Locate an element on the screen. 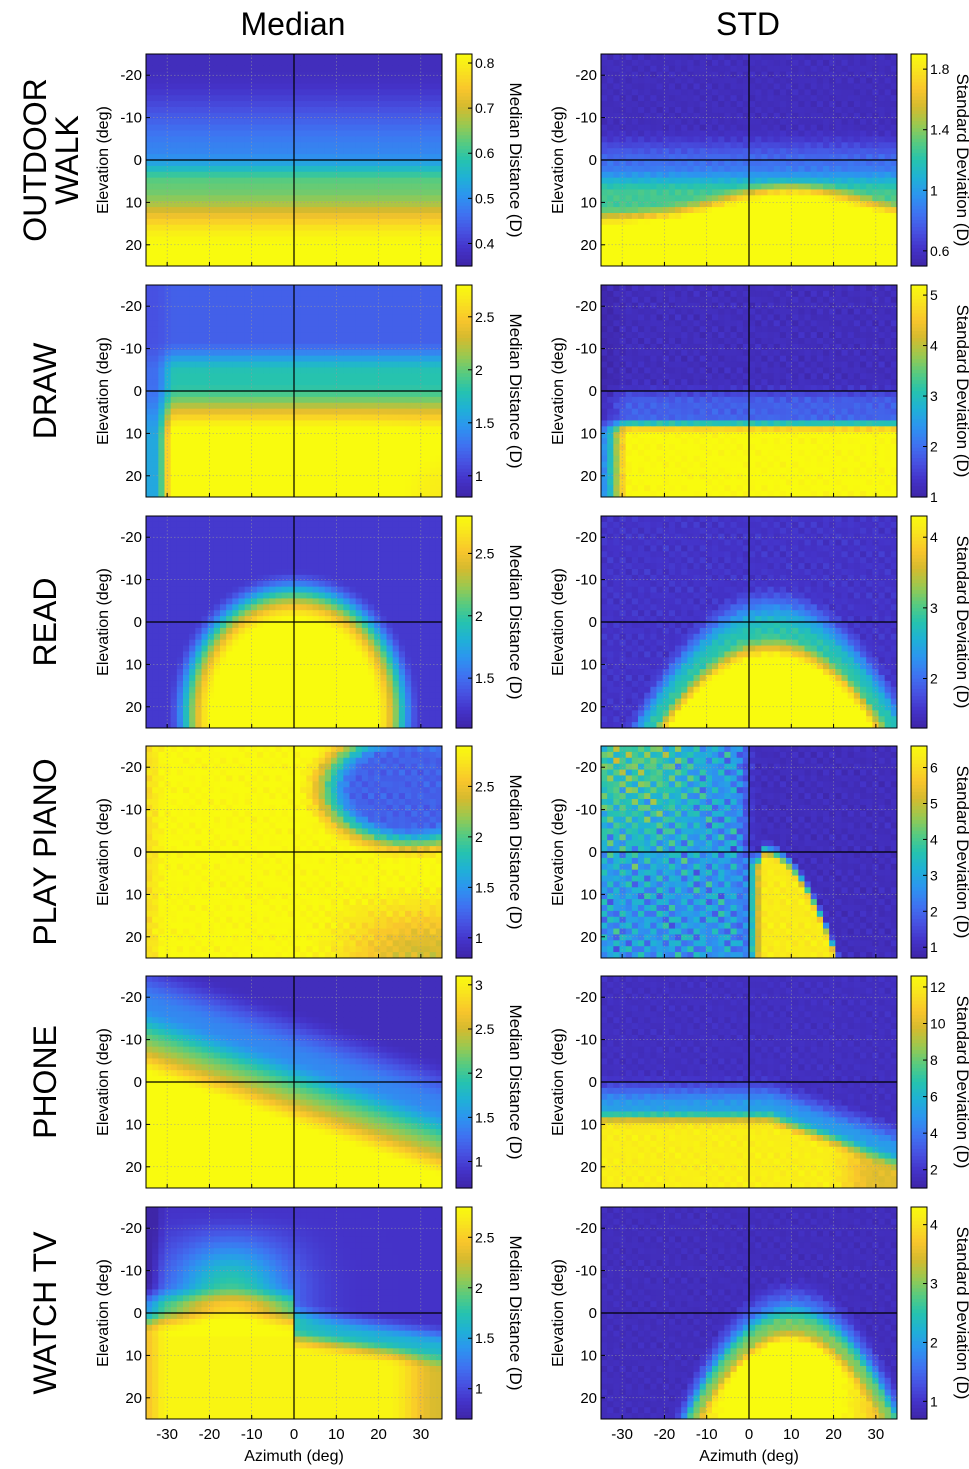 The height and width of the screenshot is (1469, 969). row-label-outdoor-walk: OUTDOORWALK is located at coordinates (51, 160).